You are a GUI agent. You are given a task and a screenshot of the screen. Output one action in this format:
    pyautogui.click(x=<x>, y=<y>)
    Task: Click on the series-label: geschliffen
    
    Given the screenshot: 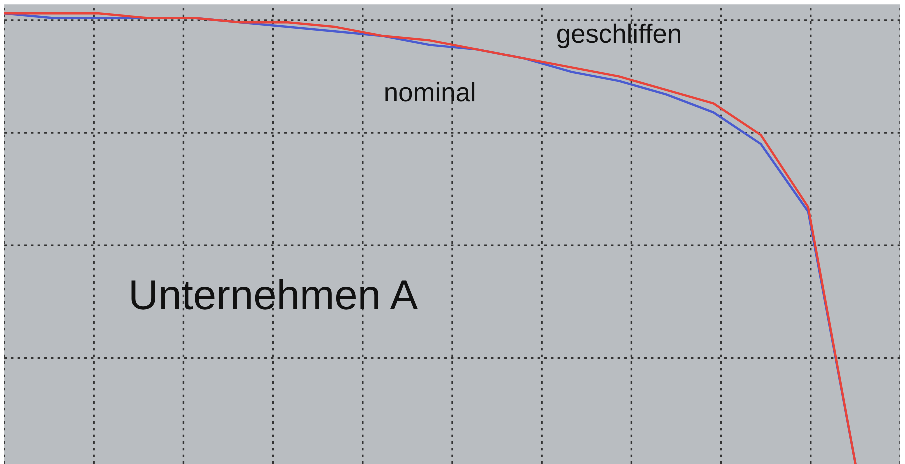 What is the action you would take?
    pyautogui.click(x=619, y=36)
    